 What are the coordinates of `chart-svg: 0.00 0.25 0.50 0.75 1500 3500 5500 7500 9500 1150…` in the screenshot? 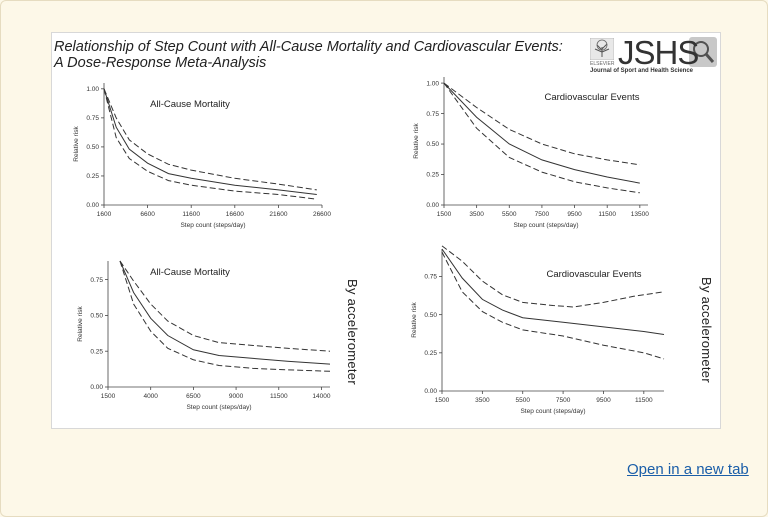 It's located at (538, 330).